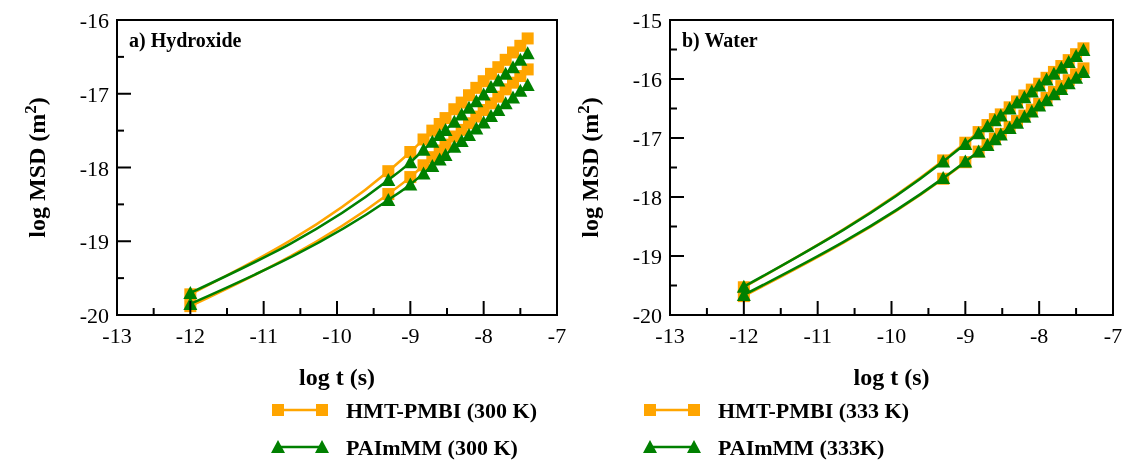 Image resolution: width=1128 pixels, height=464 pixels. I want to click on y-tick-label: -15, so click(647, 20).